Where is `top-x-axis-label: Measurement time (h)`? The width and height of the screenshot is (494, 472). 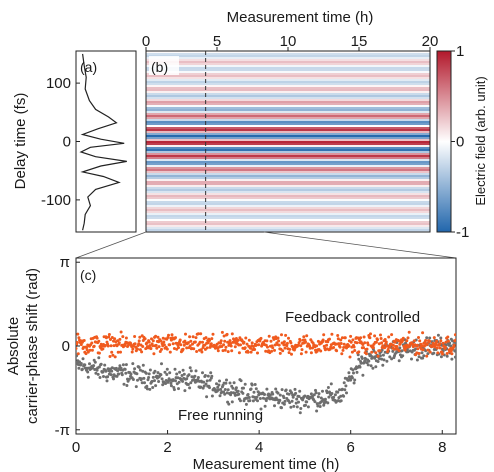
top-x-axis-label: Measurement time (h) is located at coordinates (300, 17).